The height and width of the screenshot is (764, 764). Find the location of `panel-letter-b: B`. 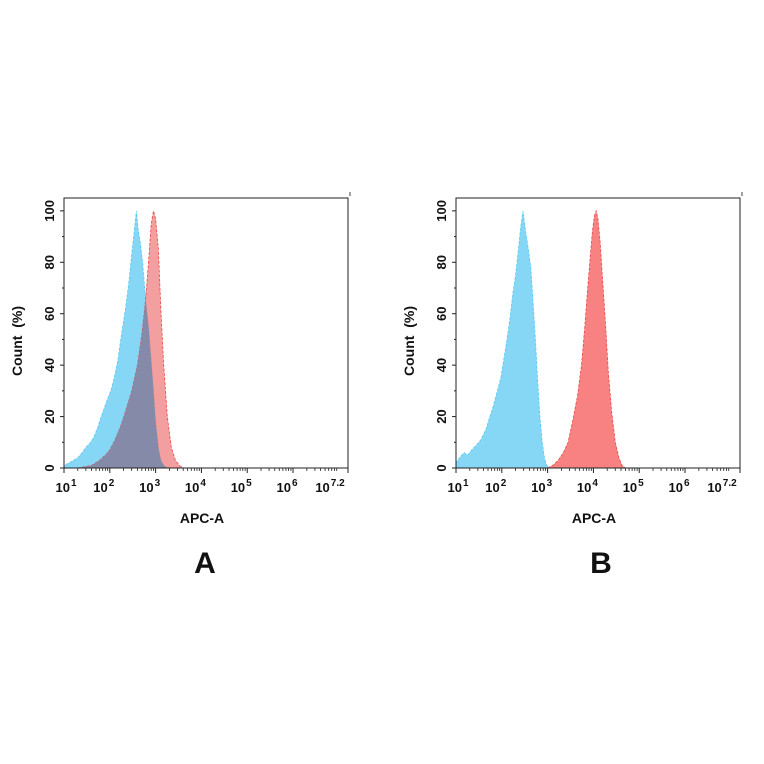

panel-letter-b: B is located at coordinates (601, 563).